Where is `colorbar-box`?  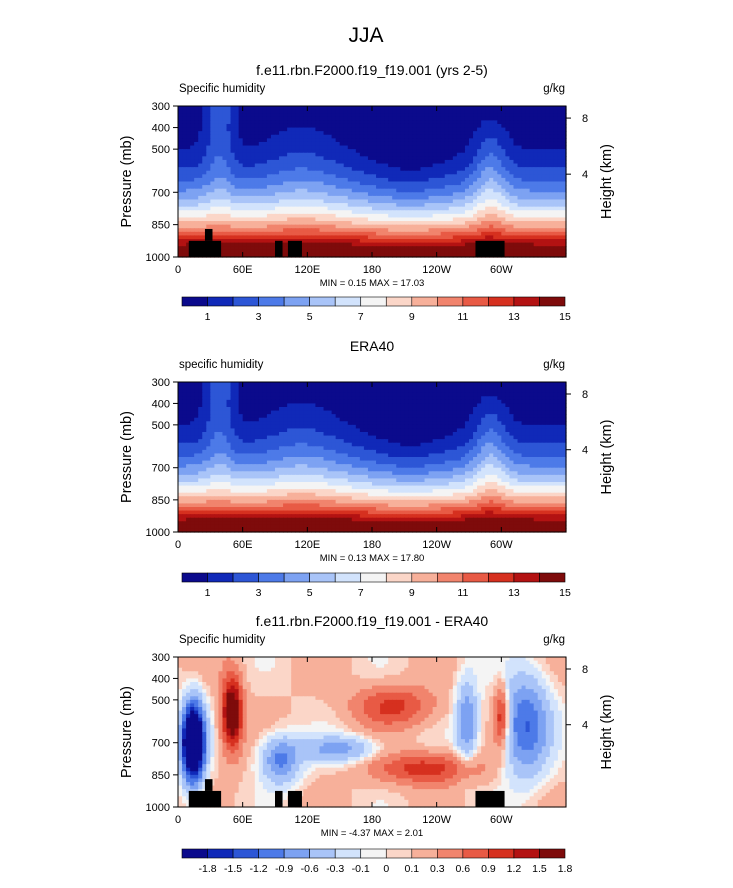 colorbar-box is located at coordinates (424, 301).